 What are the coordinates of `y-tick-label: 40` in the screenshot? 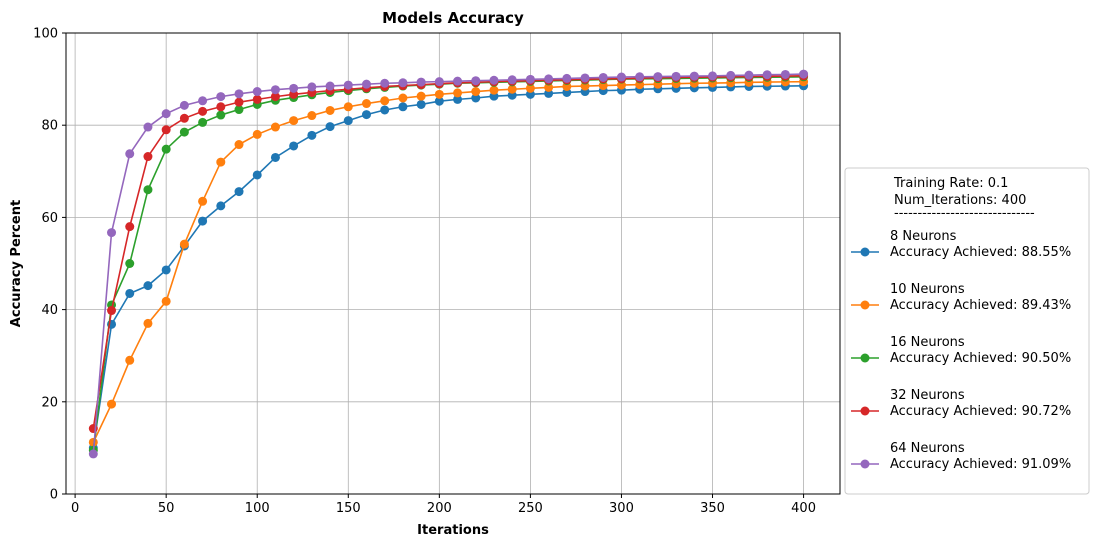 It's located at (49, 310).